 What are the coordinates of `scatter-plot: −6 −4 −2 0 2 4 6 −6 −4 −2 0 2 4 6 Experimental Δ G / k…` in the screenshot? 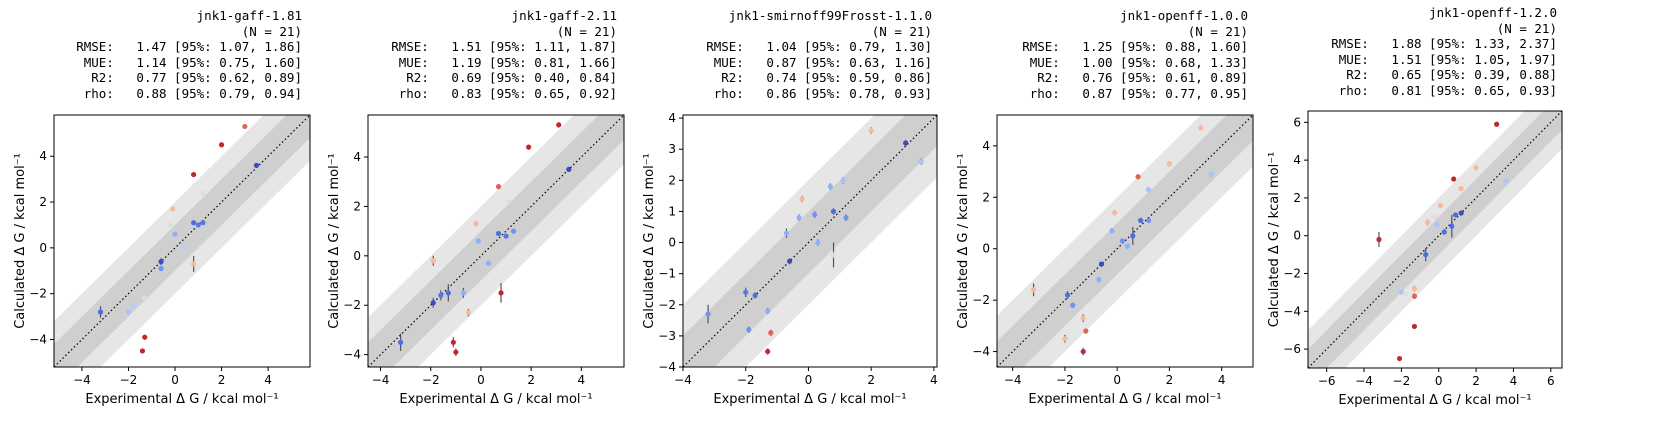 It's located at (1415, 259).